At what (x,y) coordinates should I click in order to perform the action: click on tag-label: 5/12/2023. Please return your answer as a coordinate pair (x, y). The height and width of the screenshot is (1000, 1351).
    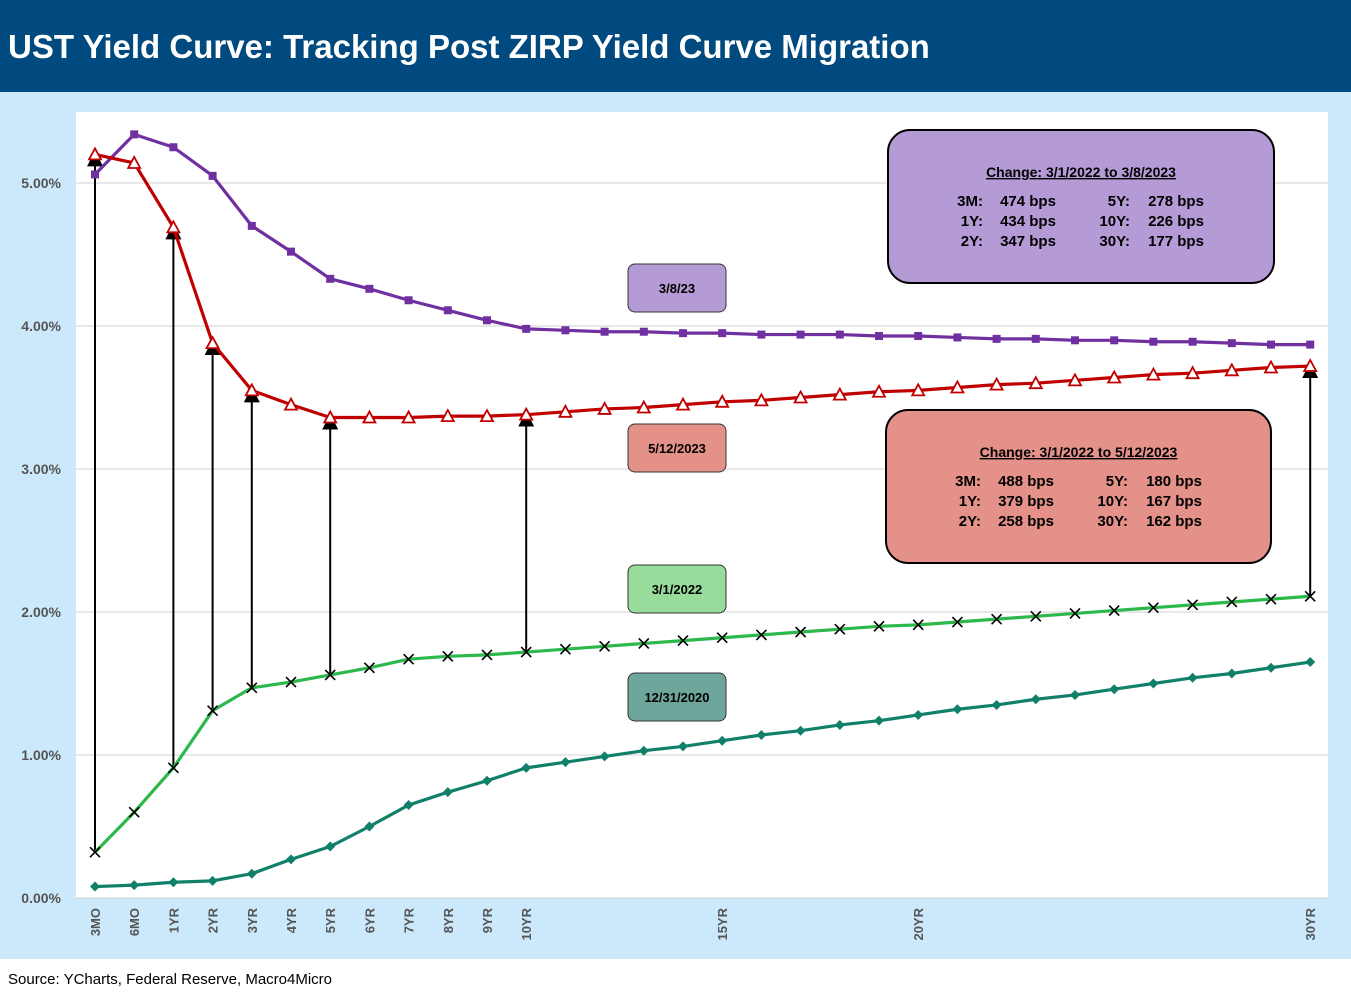
    Looking at the image, I should click on (677, 448).